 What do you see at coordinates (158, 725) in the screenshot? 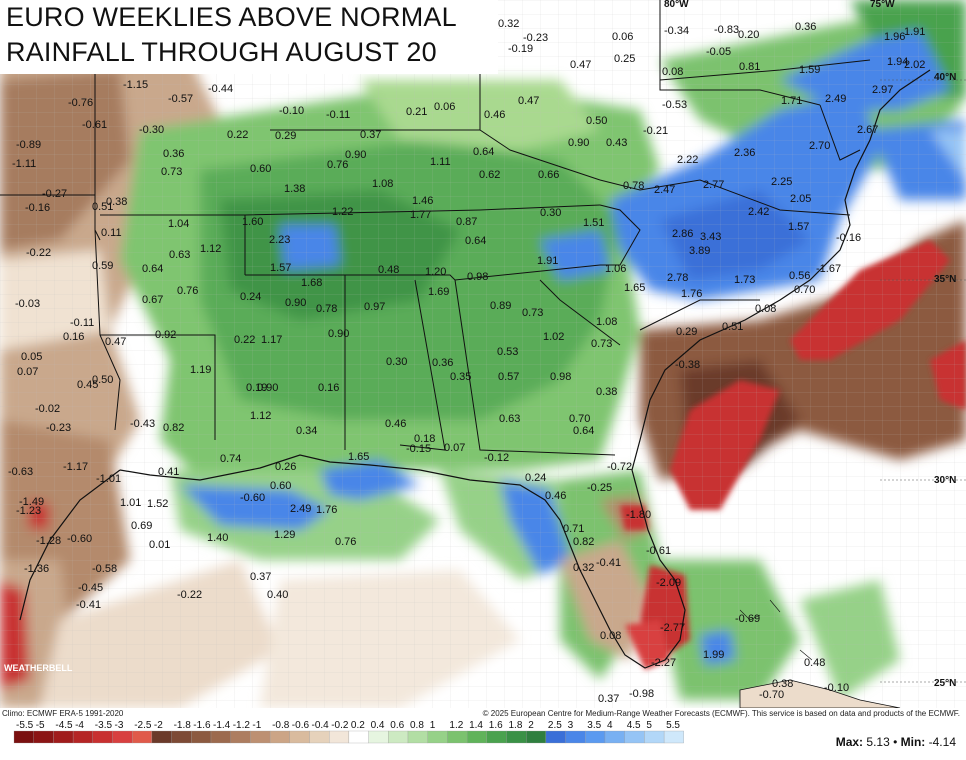
I see `legend-label: -2` at bounding box center [158, 725].